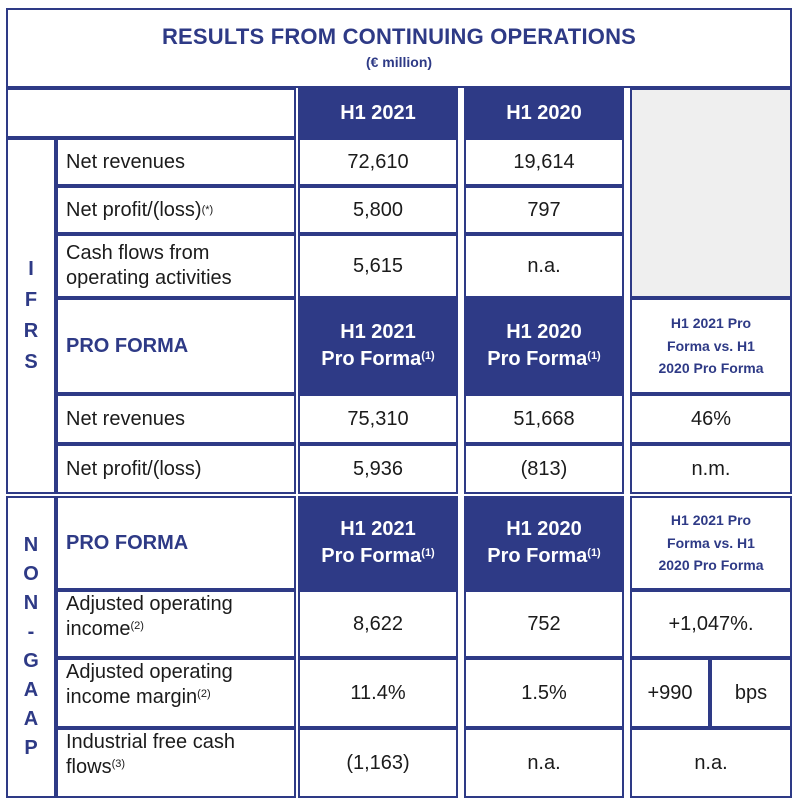  I want to click on header-empty-cell, so click(151, 113).